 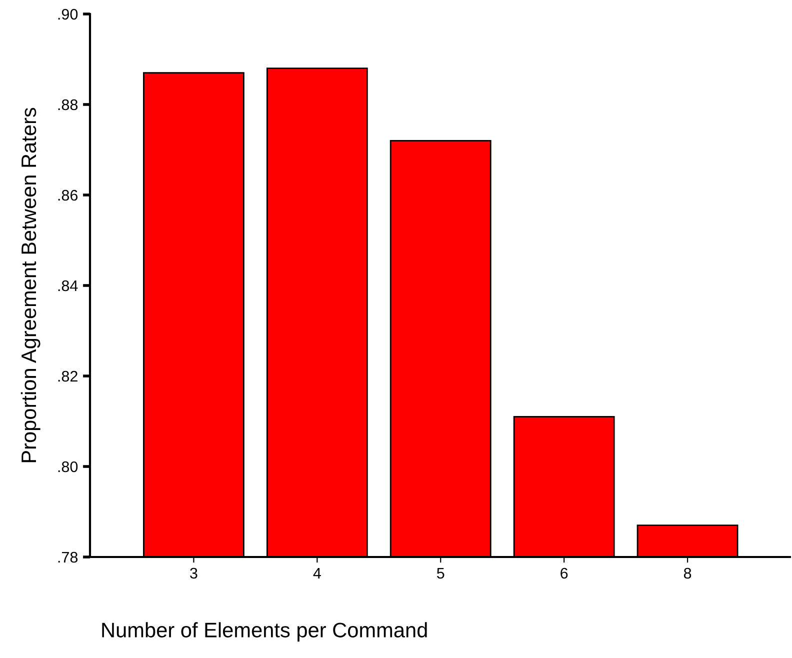 What do you see at coordinates (688, 573) in the screenshot?
I see `x-tick-label: 8` at bounding box center [688, 573].